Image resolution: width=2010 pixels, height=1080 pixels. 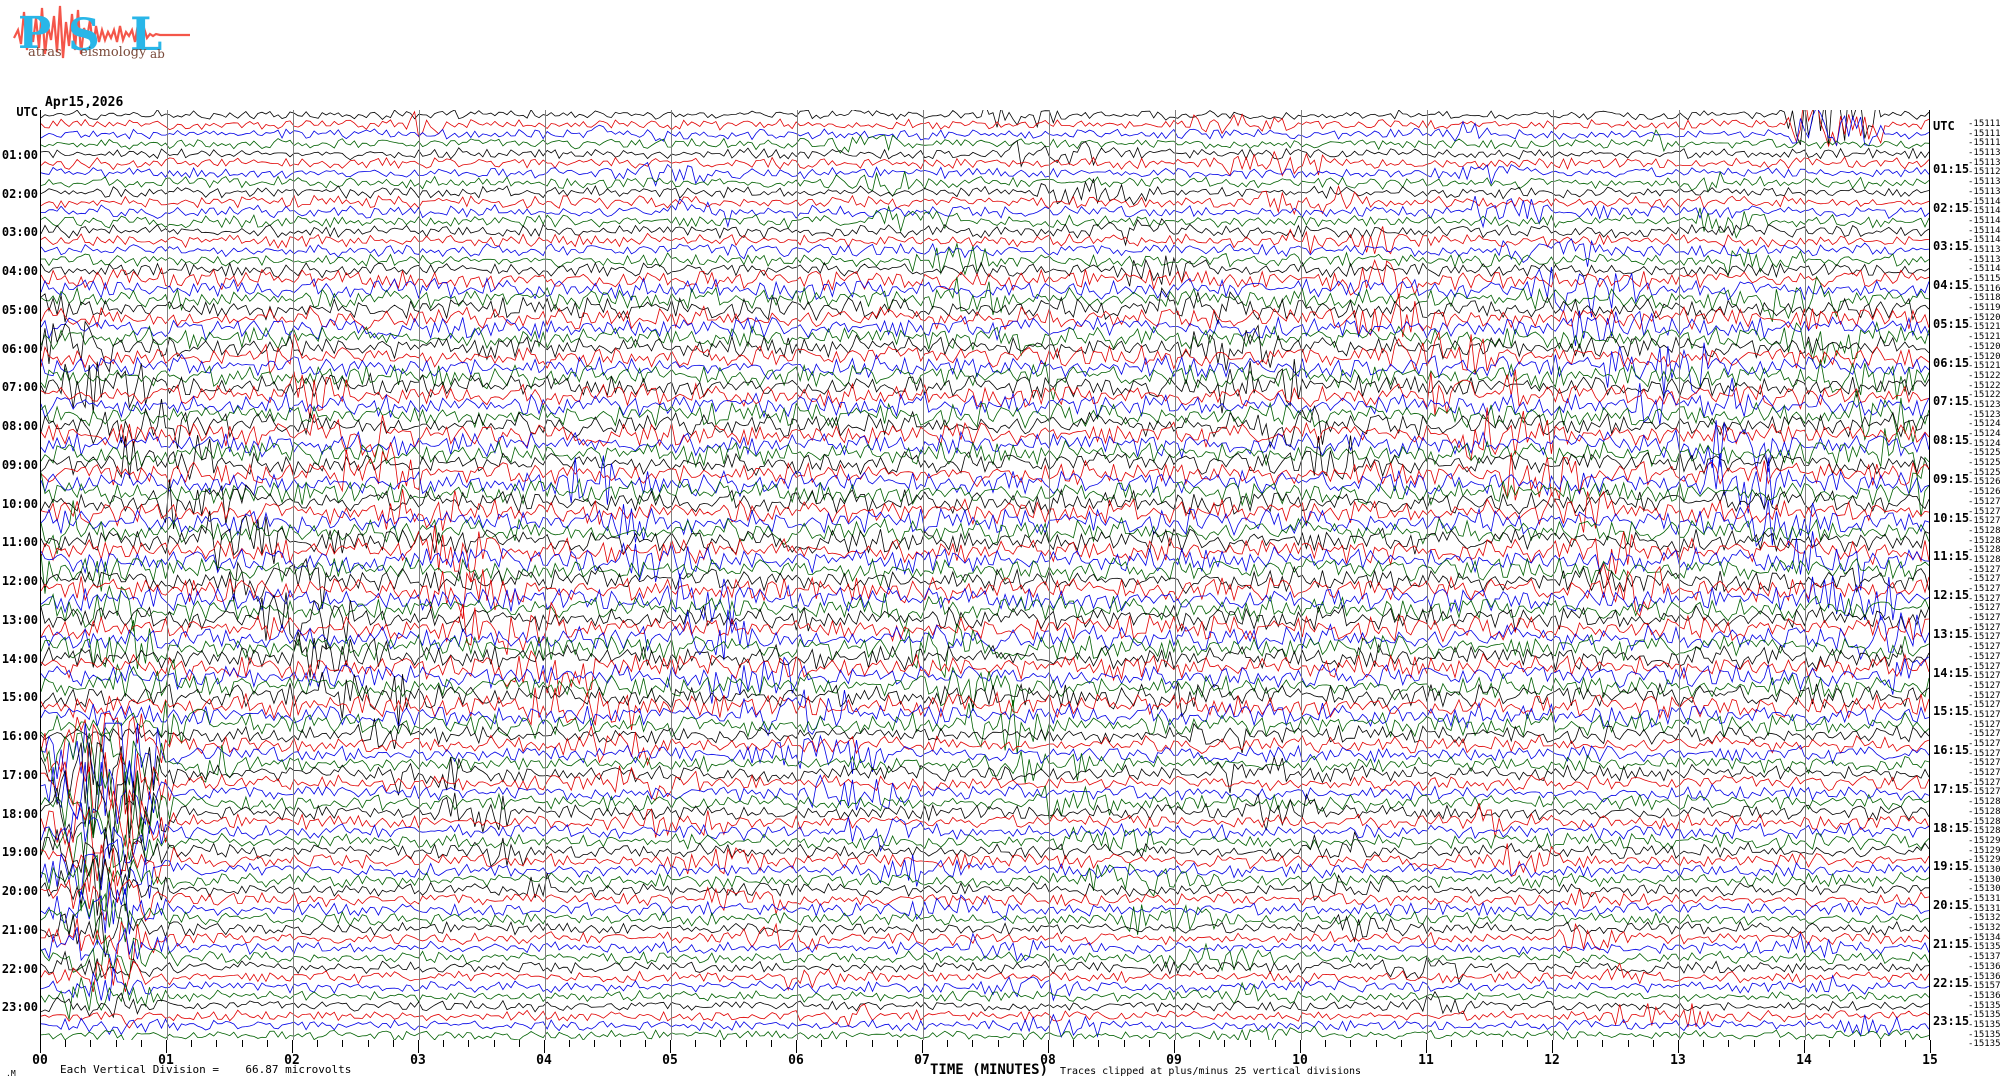 What do you see at coordinates (985, 1047) in the screenshot?
I see `axis-bottom-ticks` at bounding box center [985, 1047].